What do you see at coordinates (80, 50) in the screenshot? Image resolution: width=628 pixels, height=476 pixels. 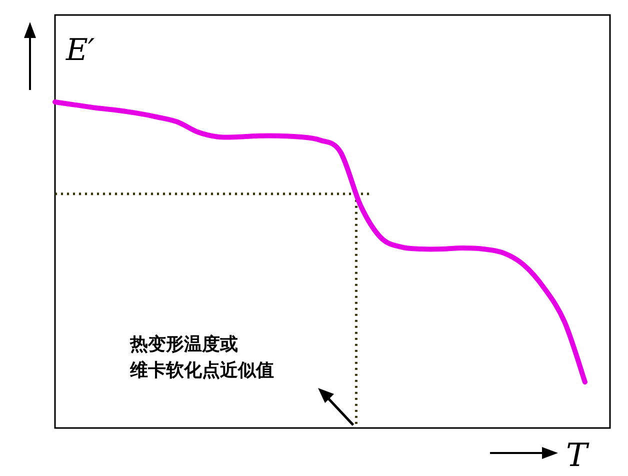 I see `y-axis-title: E′` at bounding box center [80, 50].